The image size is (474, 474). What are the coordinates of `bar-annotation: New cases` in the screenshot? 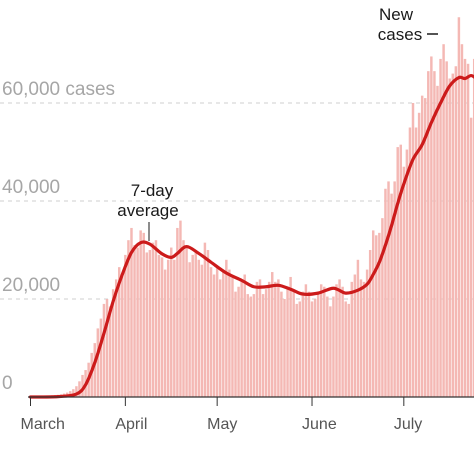 It's located at (408, 24).